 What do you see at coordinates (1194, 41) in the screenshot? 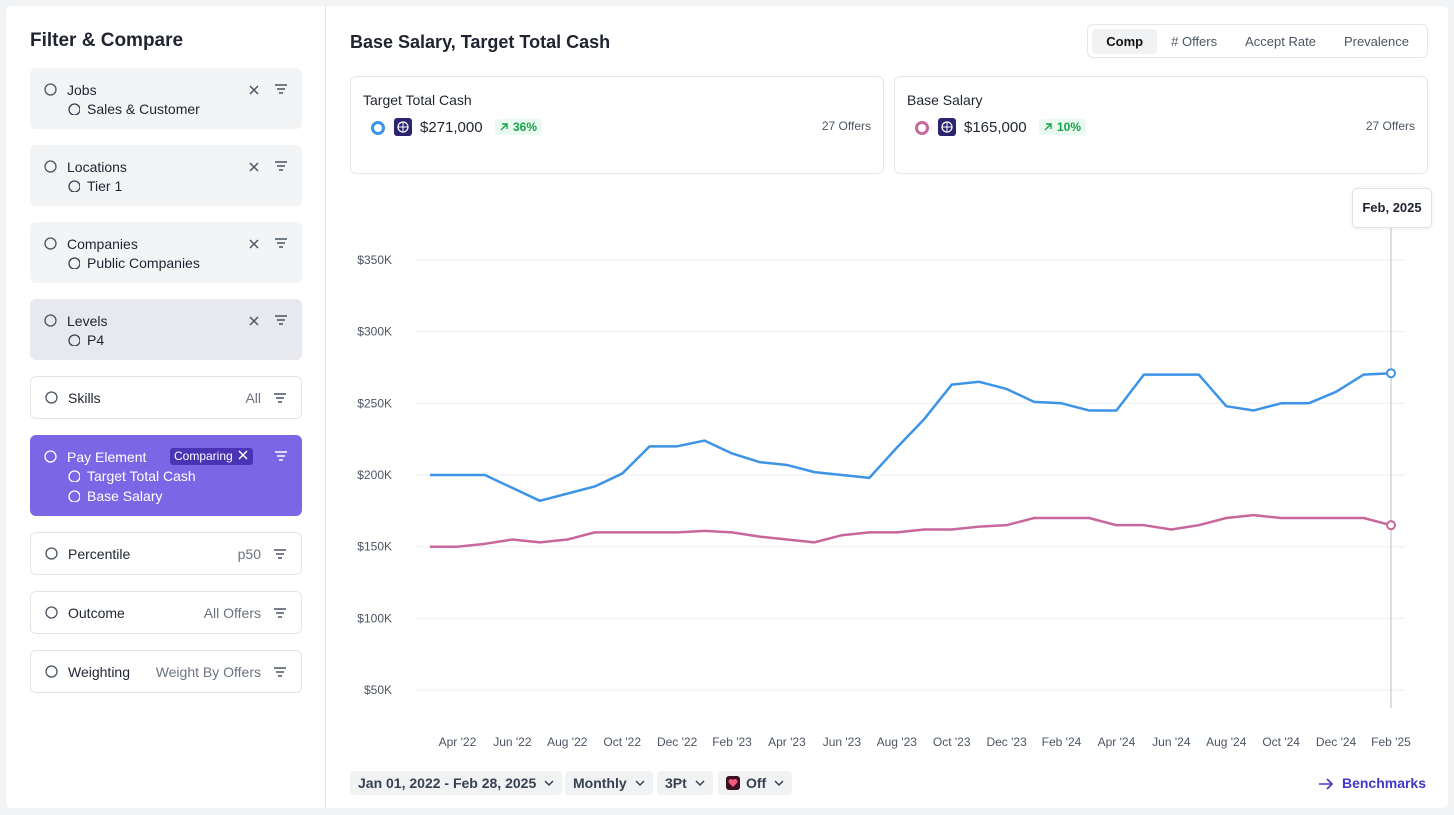
I see `tab: # Offers` at bounding box center [1194, 41].